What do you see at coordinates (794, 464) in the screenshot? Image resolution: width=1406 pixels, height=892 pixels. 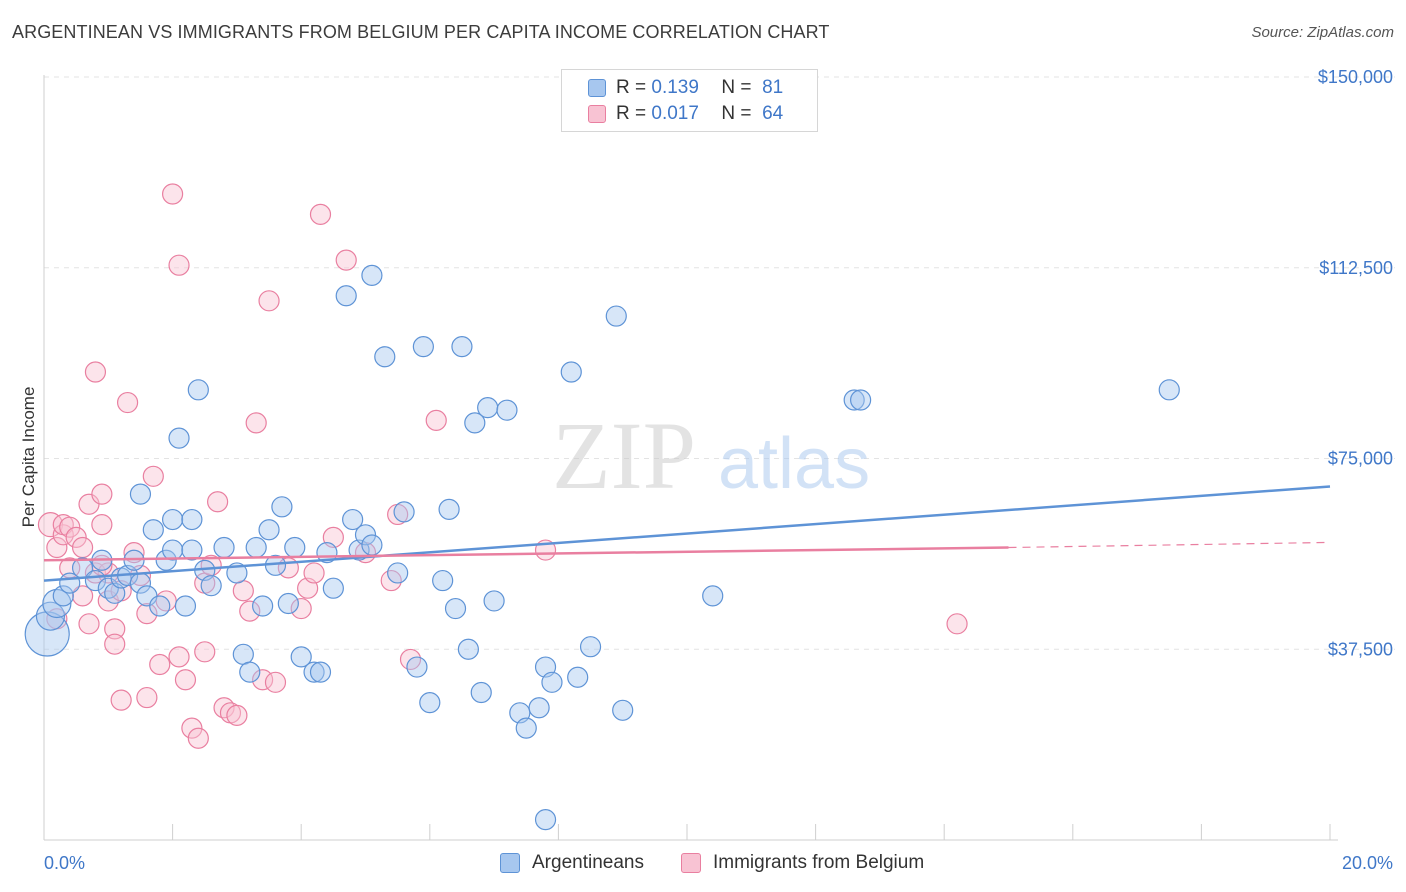 I see `watermark-atlas: atlas` at bounding box center [794, 464].